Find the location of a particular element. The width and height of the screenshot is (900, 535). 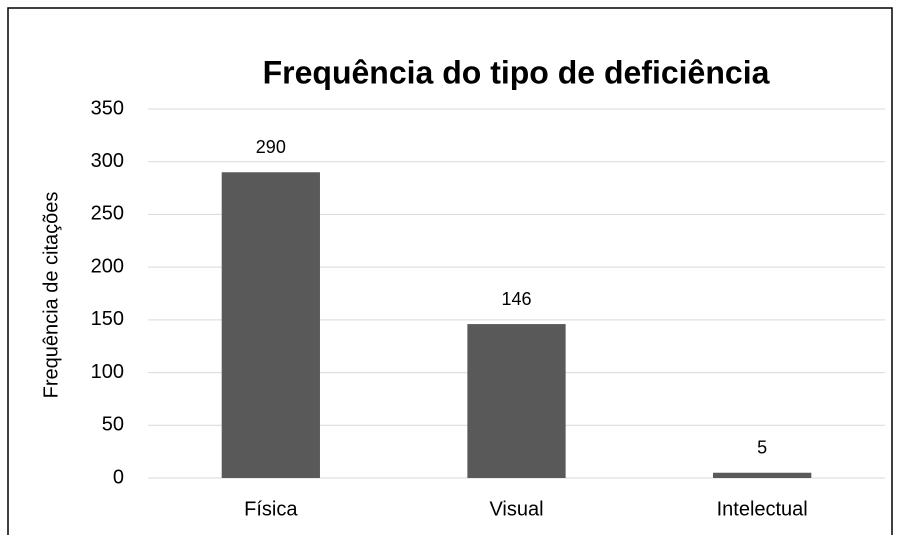

x-tick-label: Intelectual is located at coordinates (762, 509).